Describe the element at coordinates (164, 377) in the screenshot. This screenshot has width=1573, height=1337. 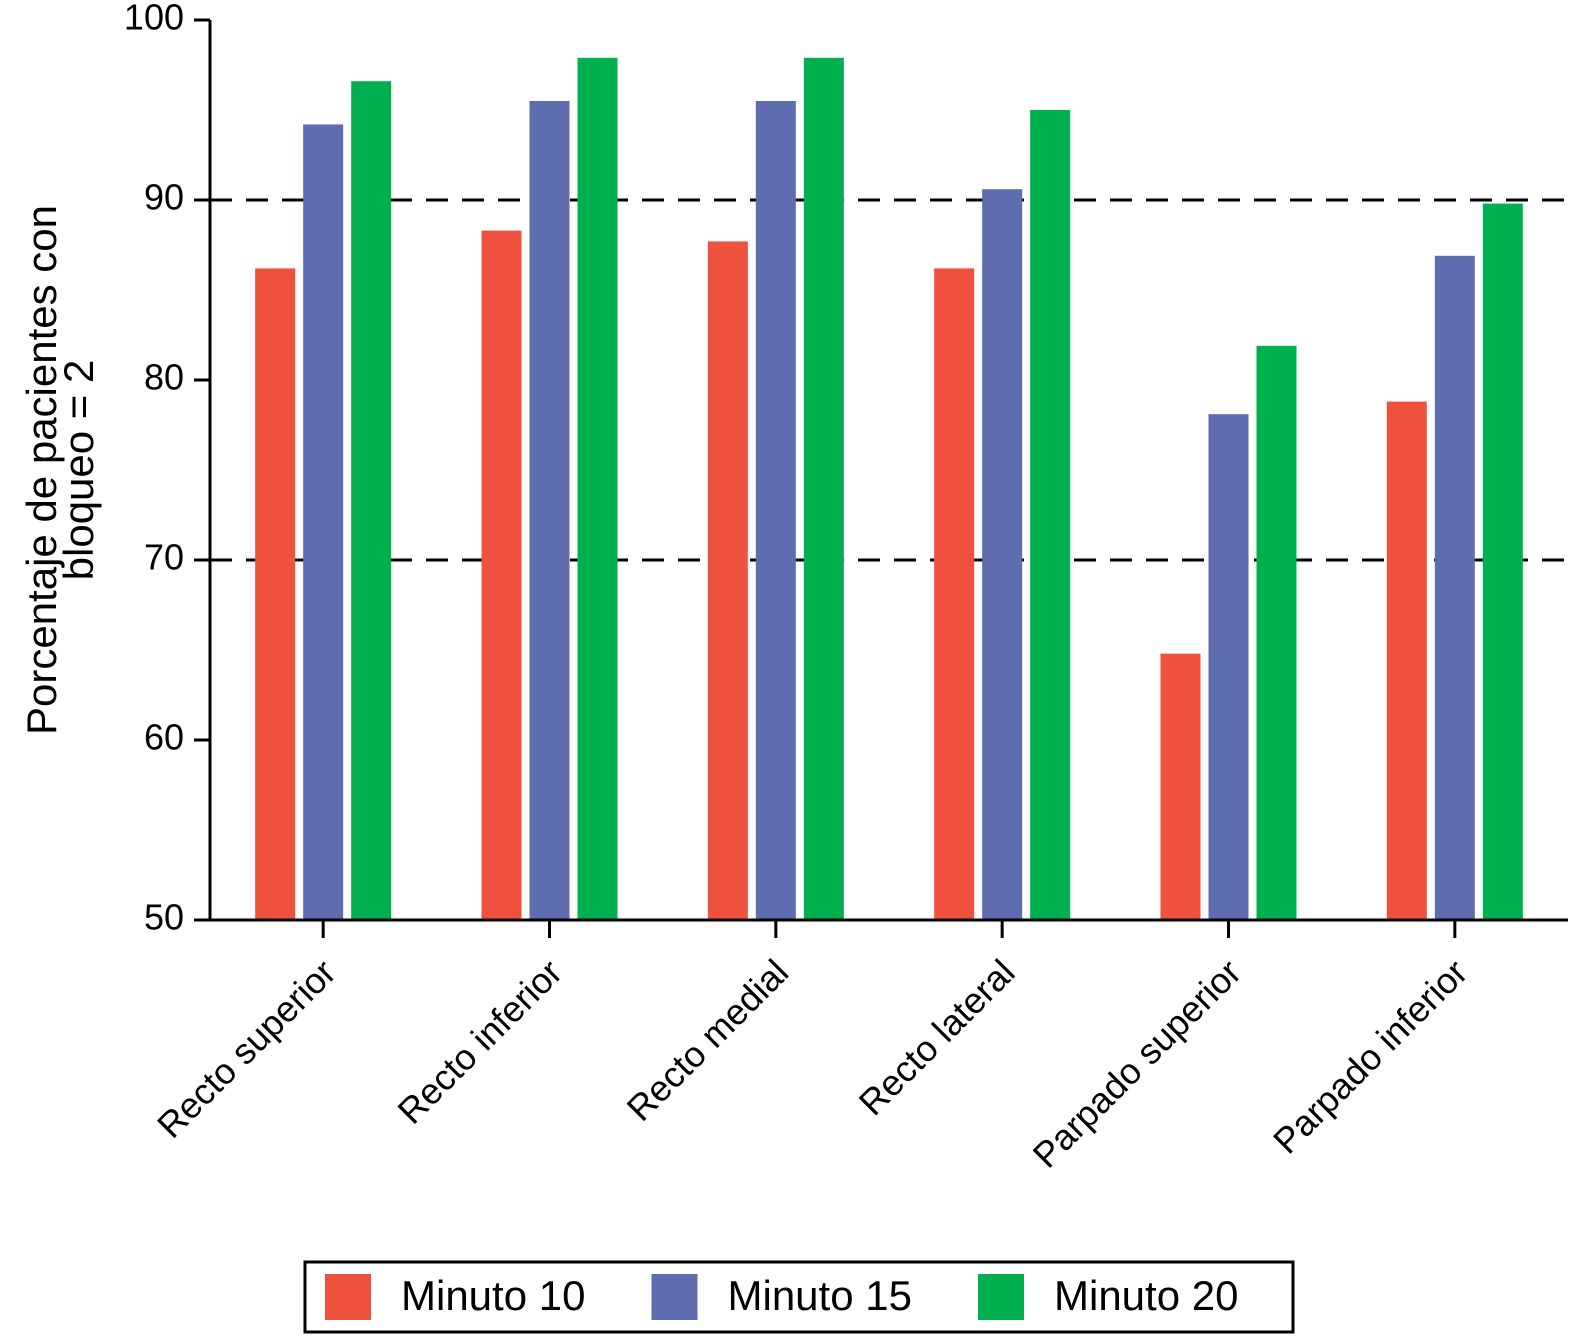
I see `y-tick-label: 80` at that location.